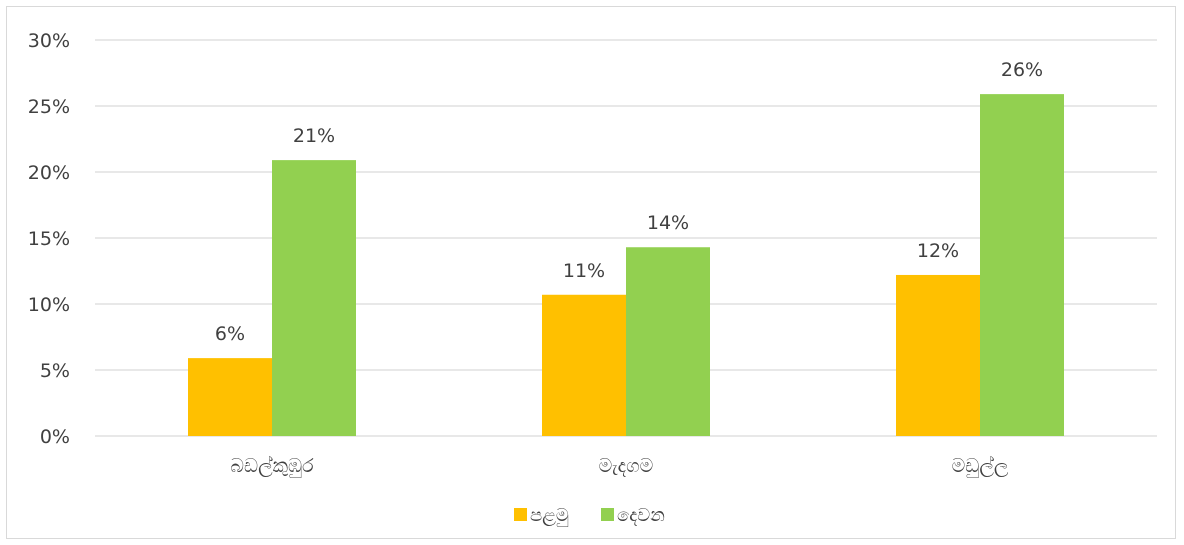 The image size is (1184, 545). What do you see at coordinates (49, 107) in the screenshot?
I see `y-tick-label: 25%` at bounding box center [49, 107].